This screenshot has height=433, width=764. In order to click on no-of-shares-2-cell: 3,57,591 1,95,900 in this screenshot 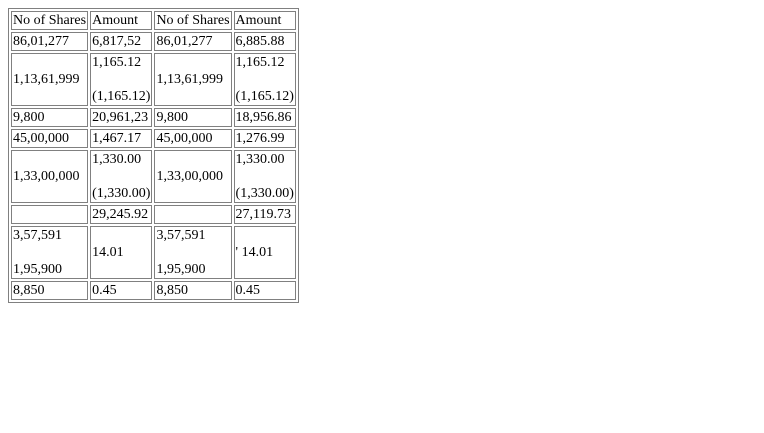, I will do `click(193, 252)`.